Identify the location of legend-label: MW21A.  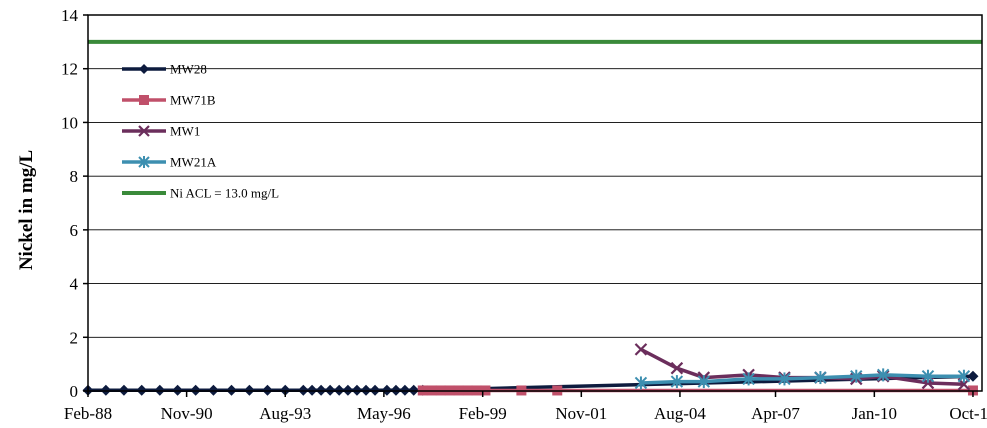
(193, 162).